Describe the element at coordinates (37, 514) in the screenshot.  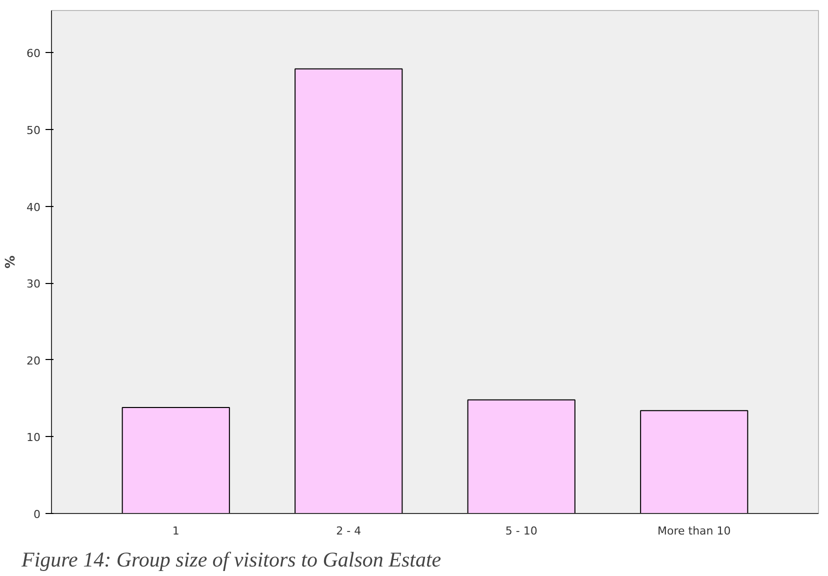
I see `y-tick-label: 0` at that location.